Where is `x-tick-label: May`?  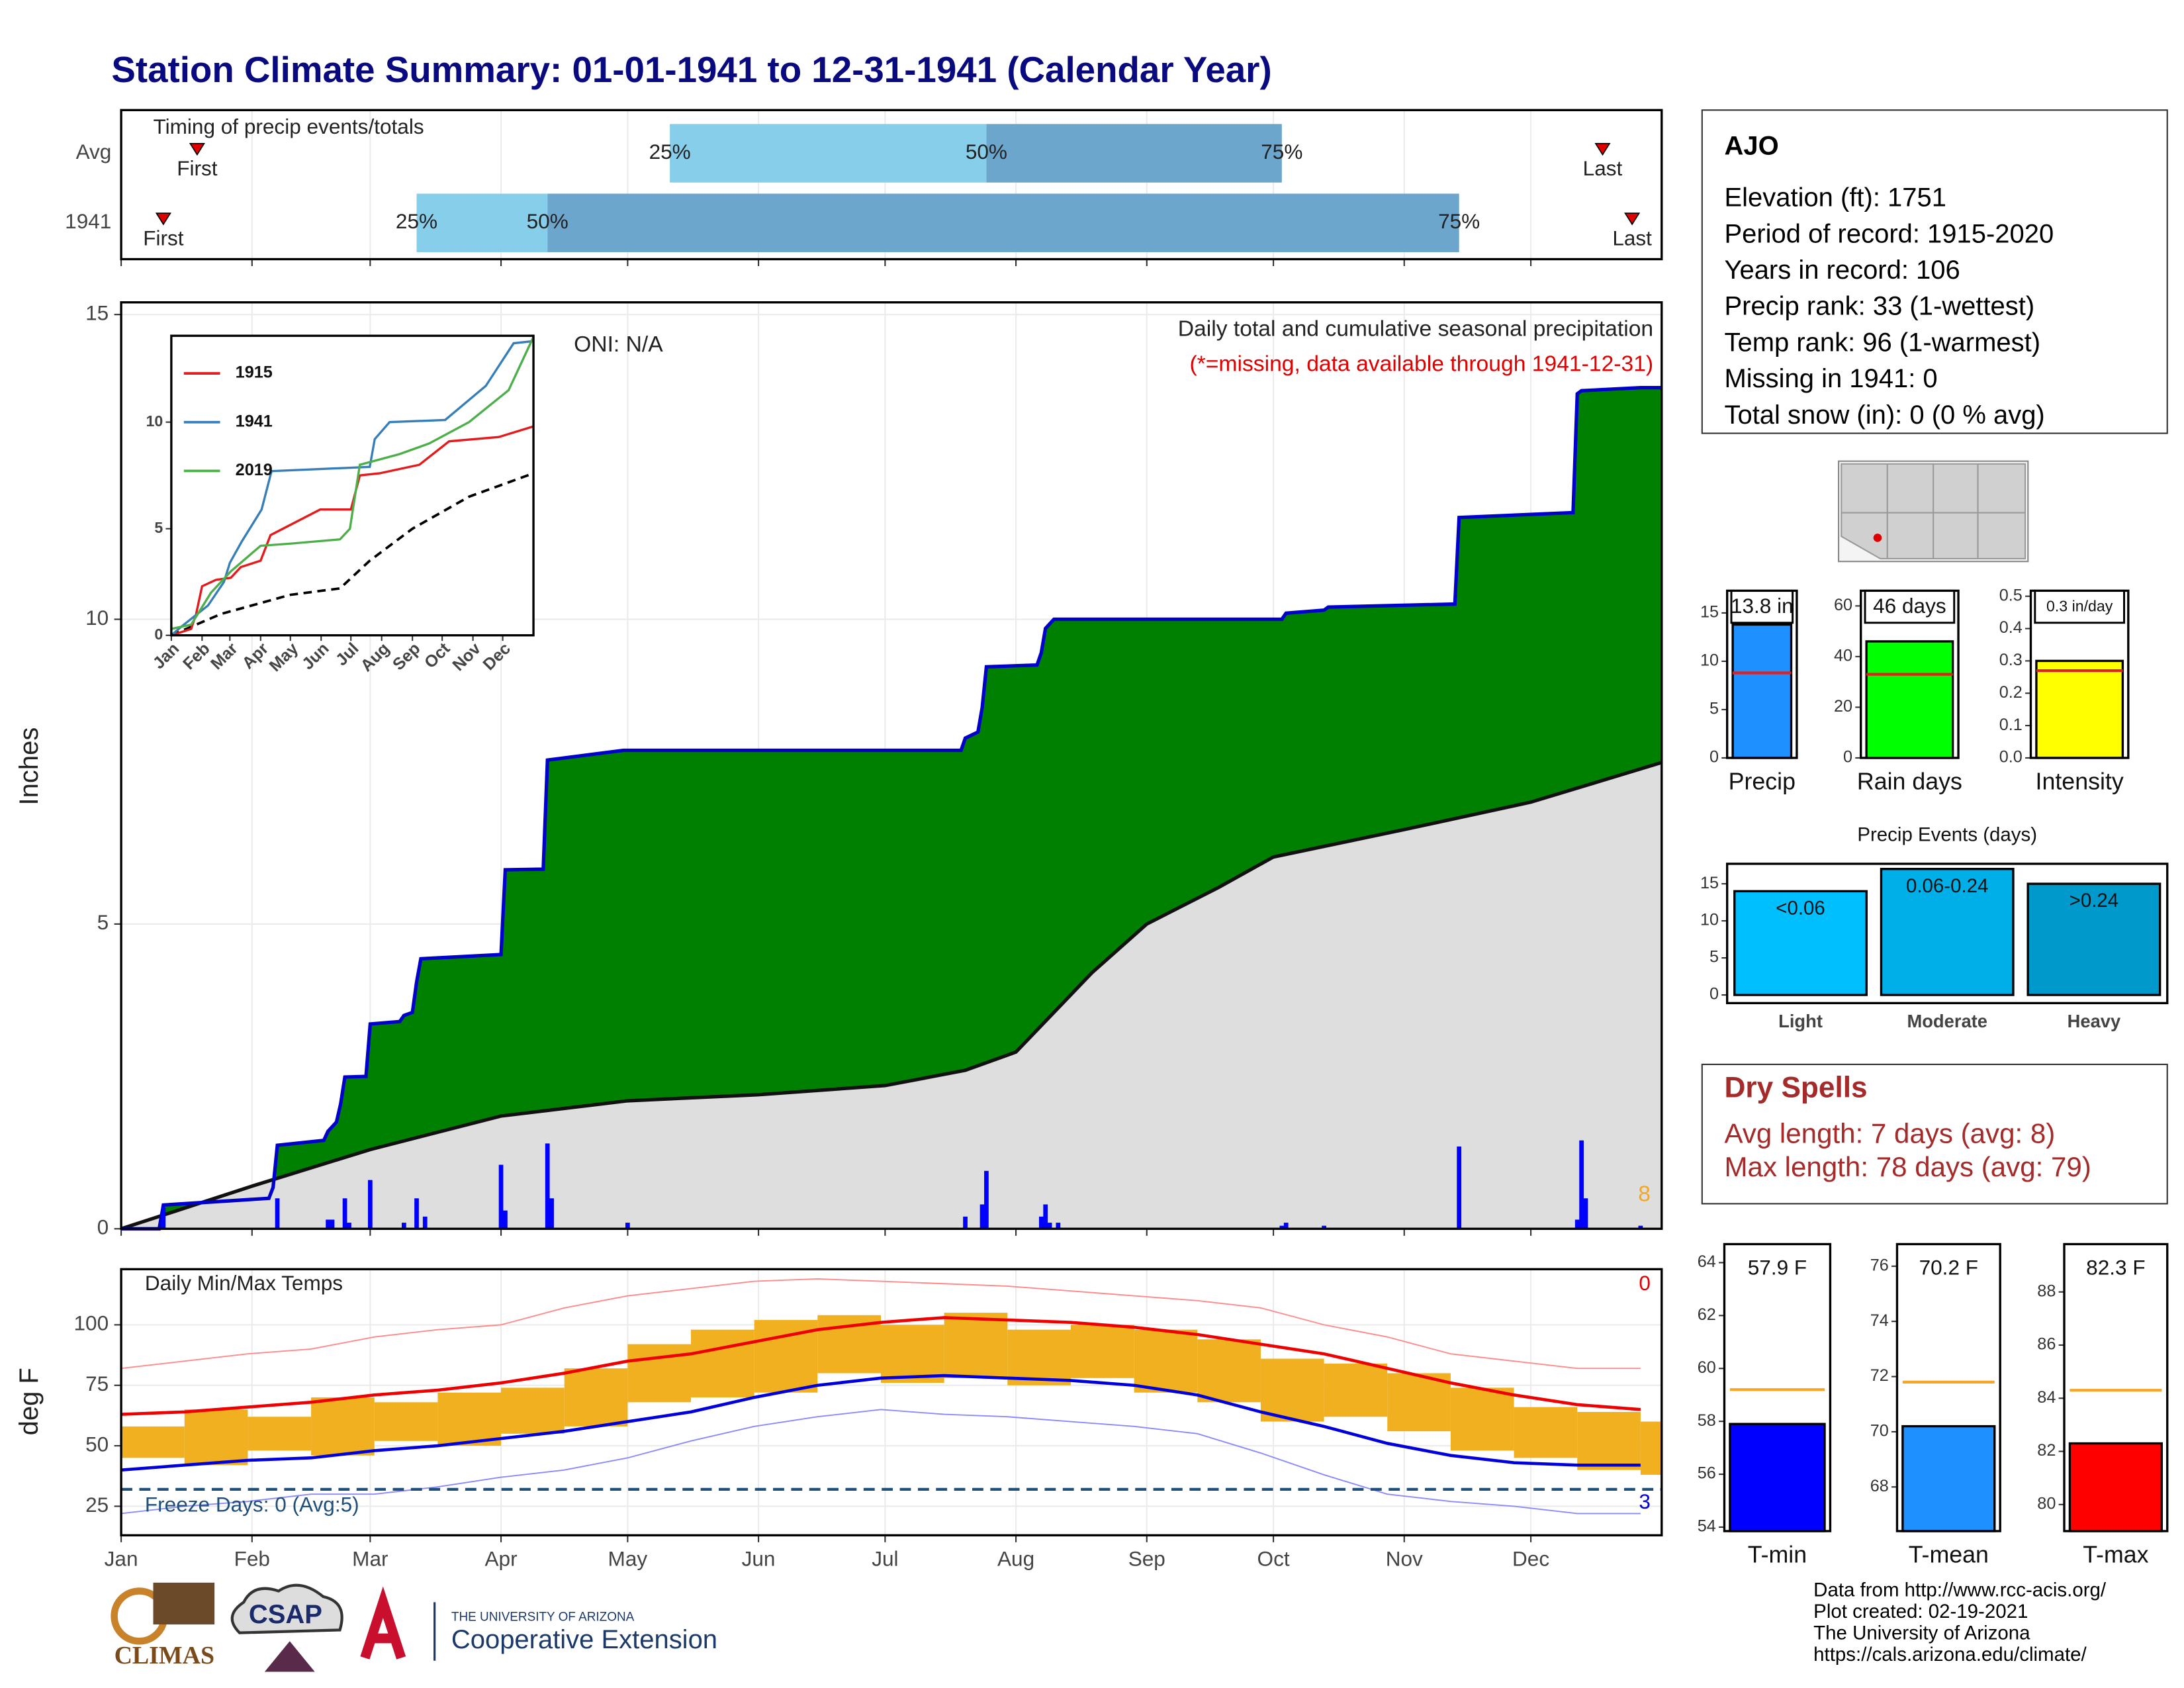
x-tick-label: May is located at coordinates (628, 1559).